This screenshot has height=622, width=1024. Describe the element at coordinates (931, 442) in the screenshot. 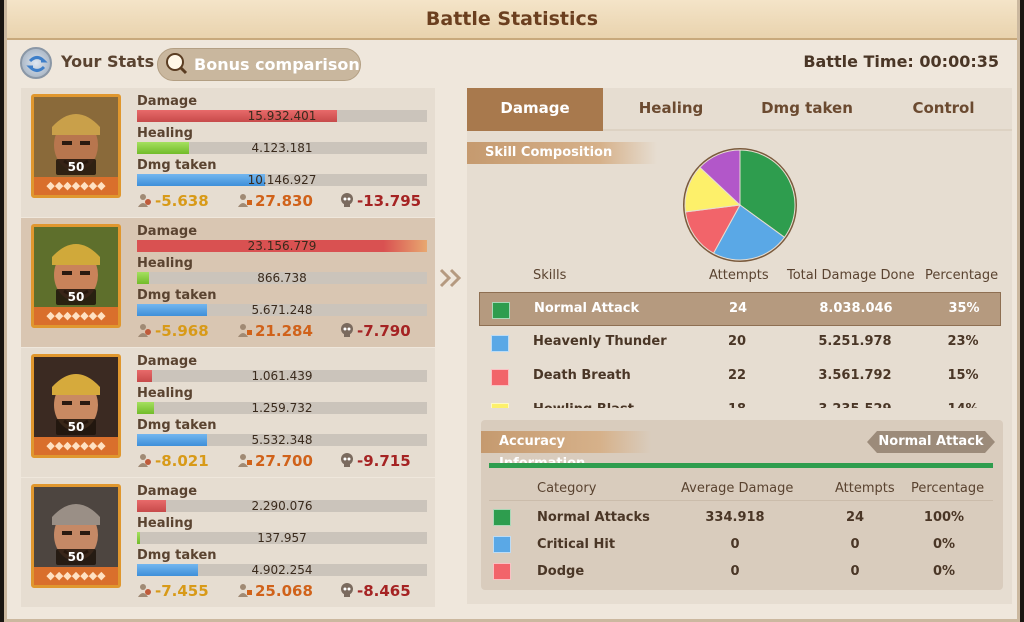

I see `selected-skill-tag: Normal Attack` at that location.